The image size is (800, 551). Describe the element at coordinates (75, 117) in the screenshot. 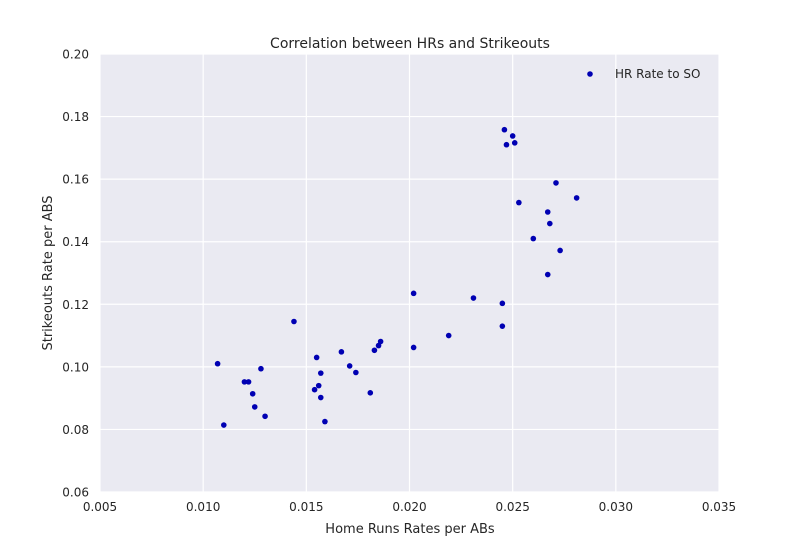

I see `y-tick-label: 0.18` at that location.